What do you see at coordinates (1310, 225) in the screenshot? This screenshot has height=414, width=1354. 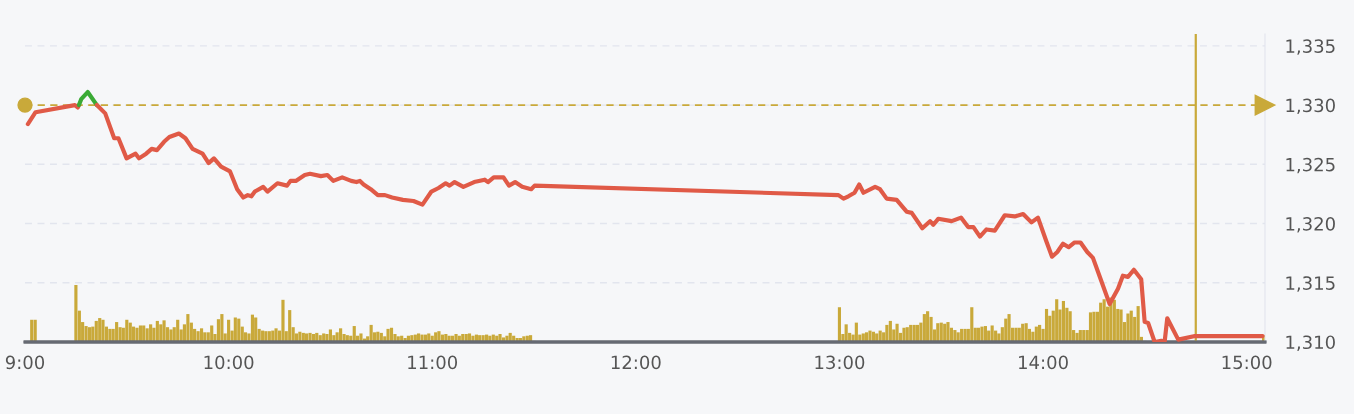 I see `y-tick-label: 1,320` at bounding box center [1310, 225].